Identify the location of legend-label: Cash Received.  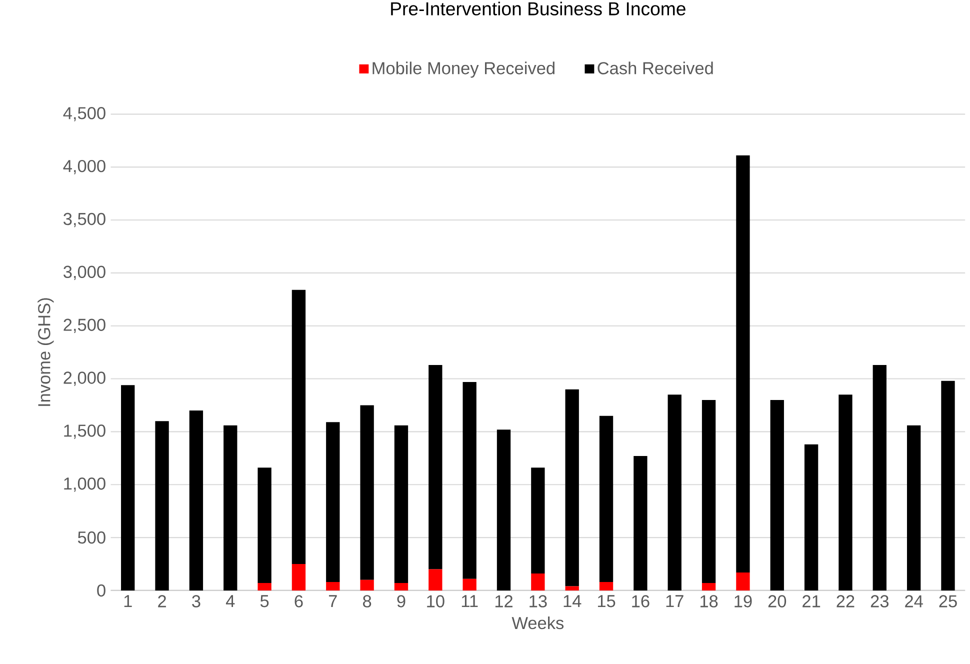
(655, 68).